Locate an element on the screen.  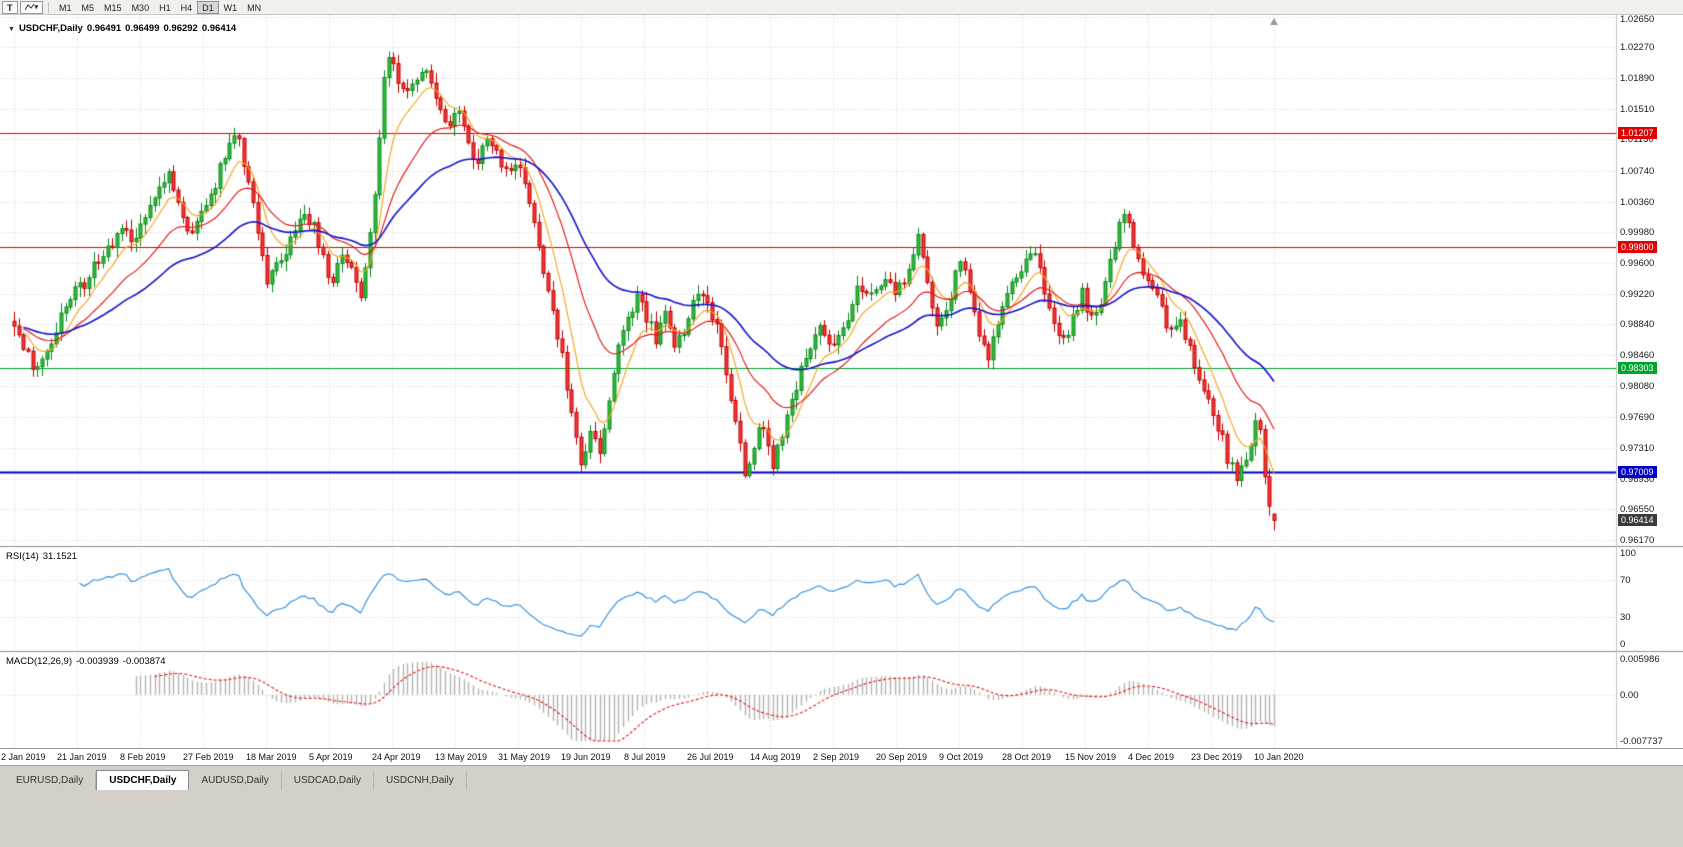
chart-tab-eurusd: EURUSD,Daily is located at coordinates (50, 780).